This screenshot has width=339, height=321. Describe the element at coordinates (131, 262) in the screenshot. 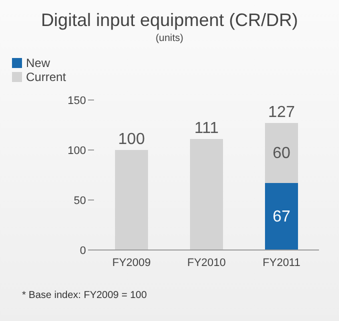

I see `x-tick-label: FY2009` at that location.